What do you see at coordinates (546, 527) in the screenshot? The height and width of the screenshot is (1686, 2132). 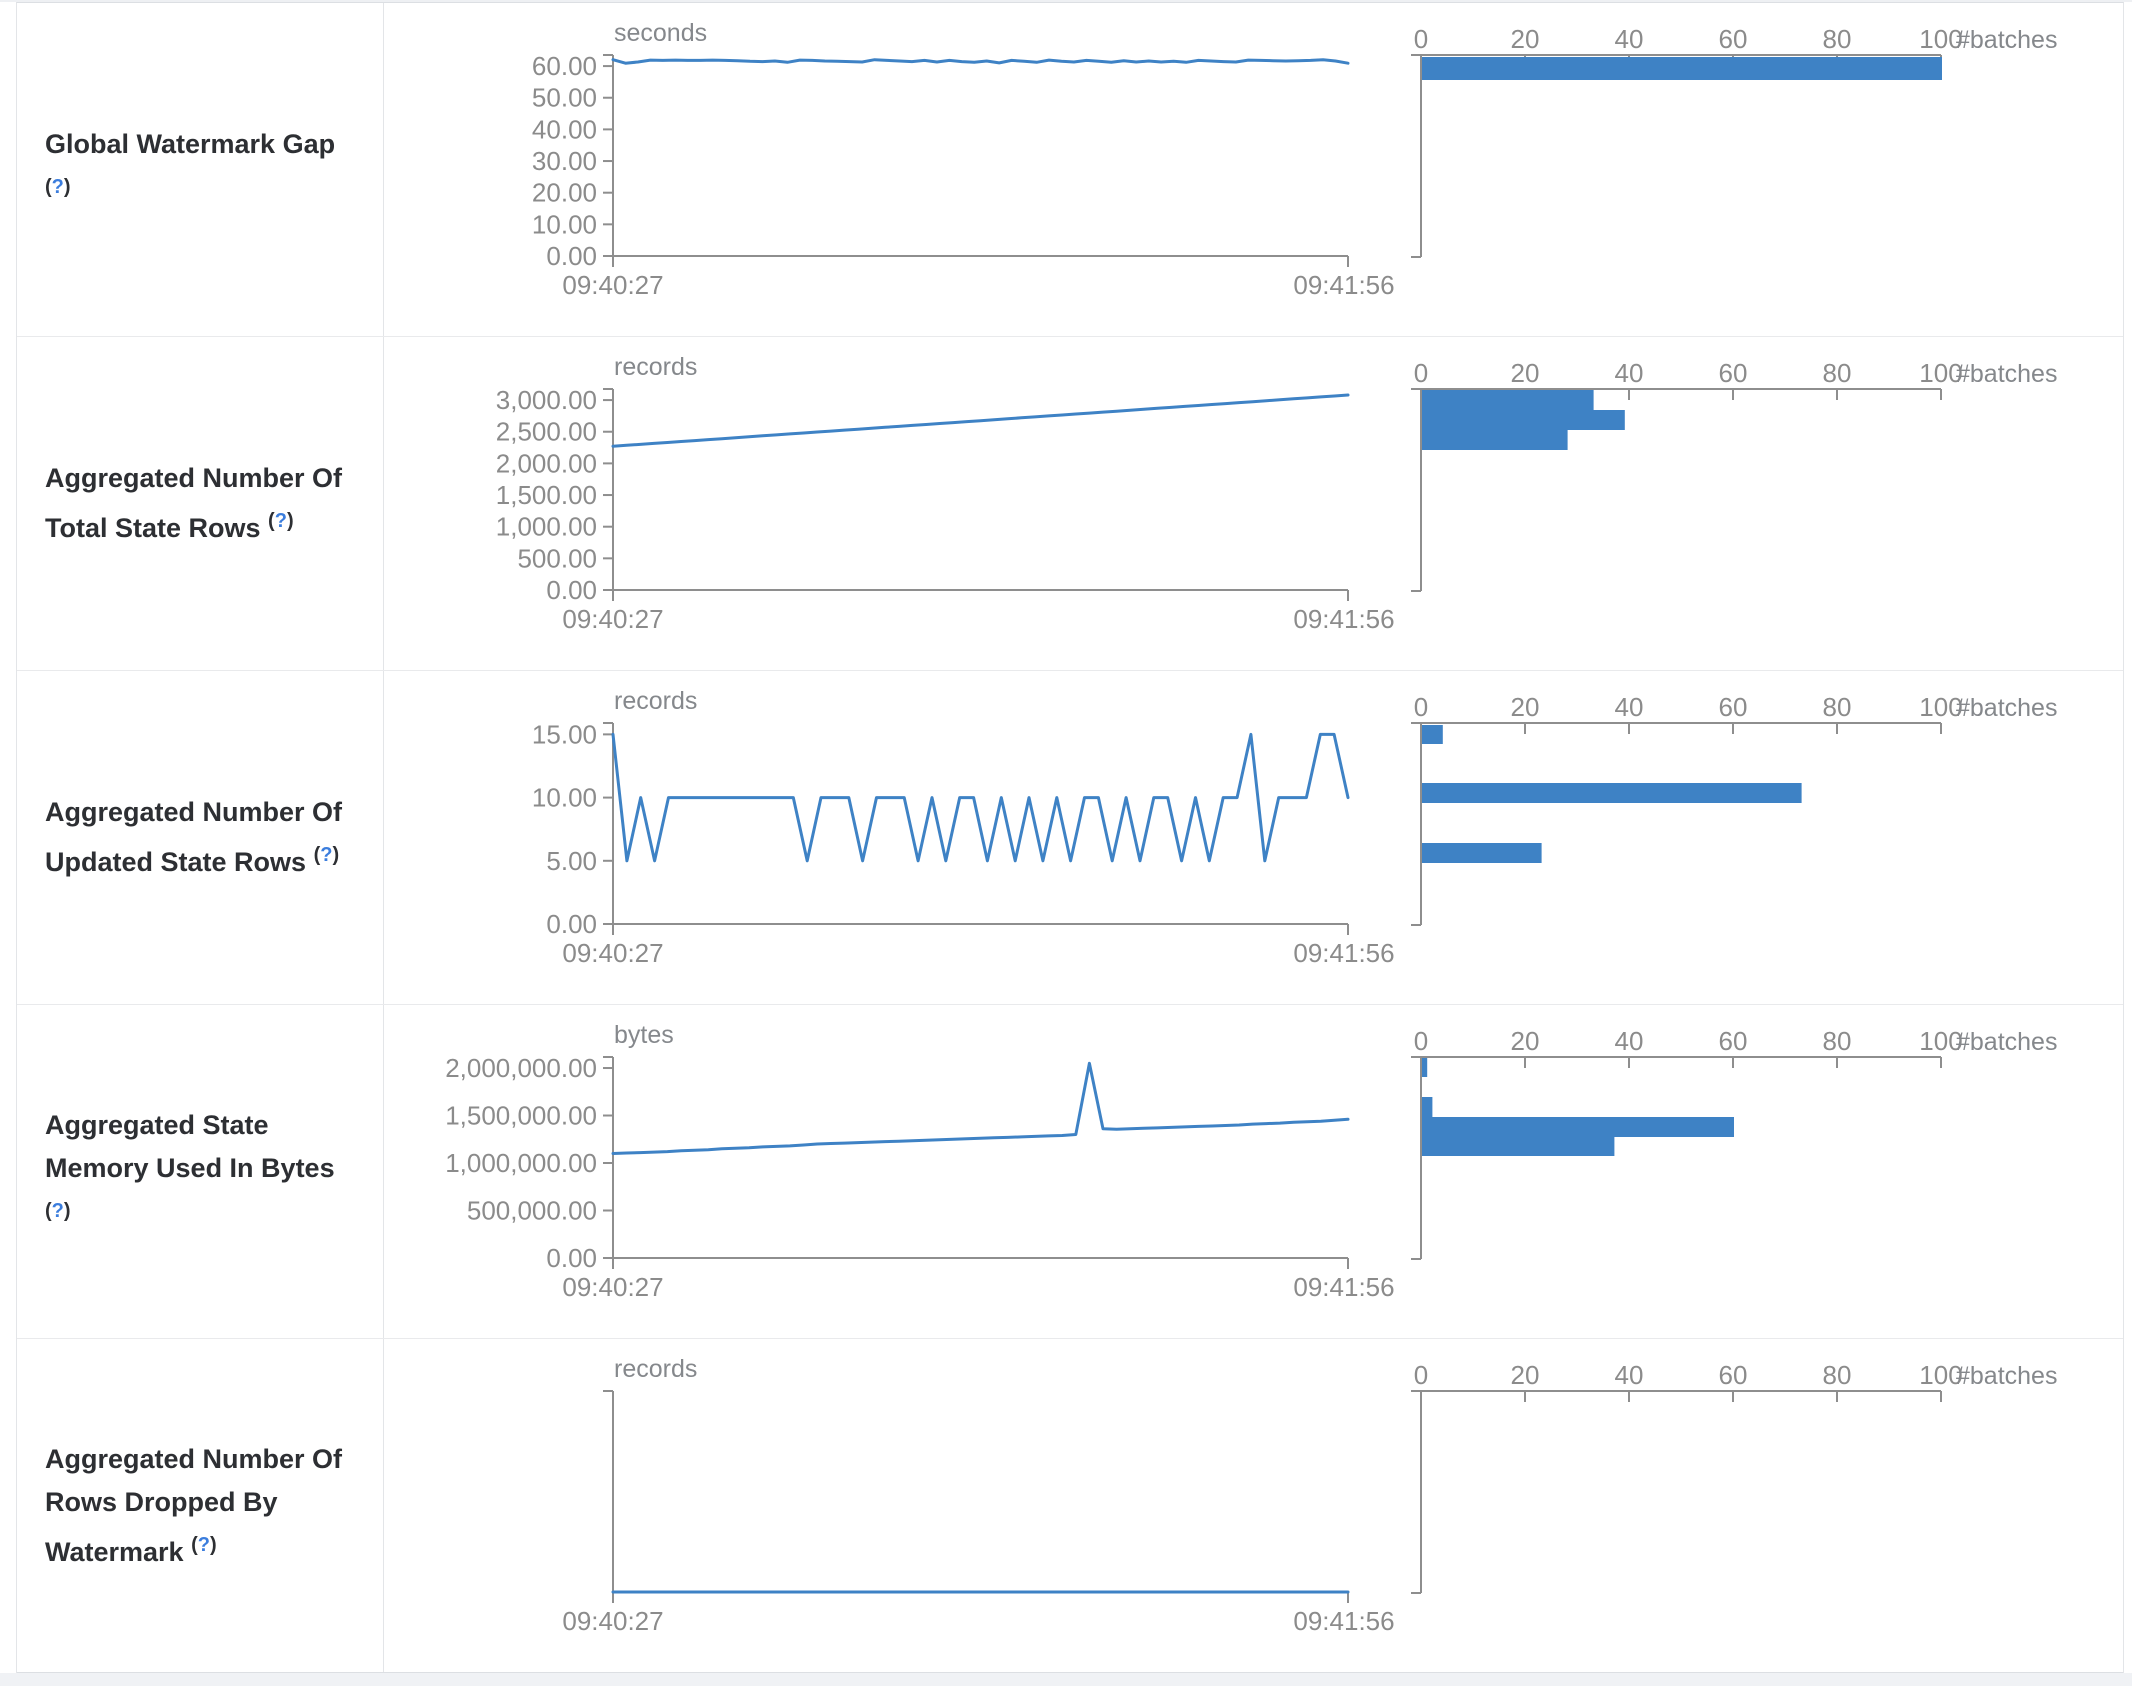 I see `svg-text: 1,000.00` at bounding box center [546, 527].